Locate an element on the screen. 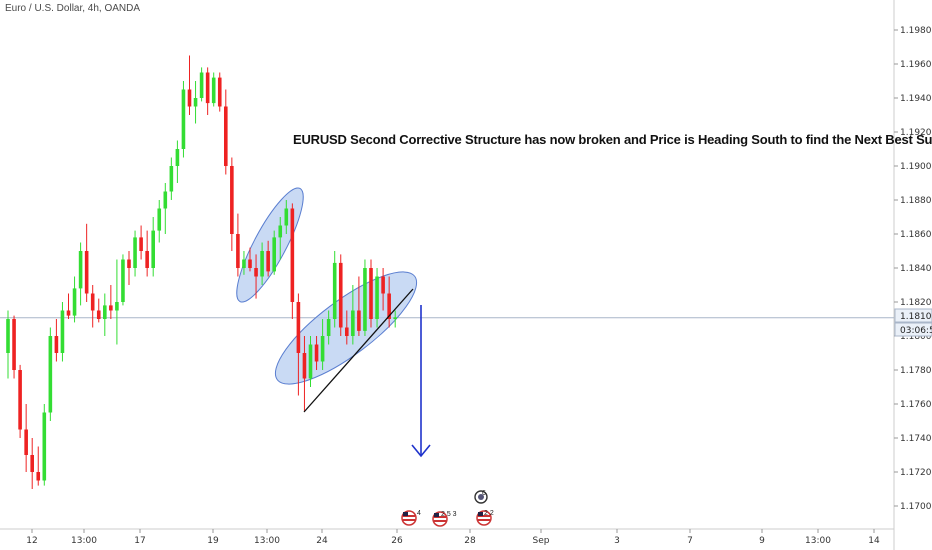 This screenshot has width=932, height=550. trend-line is located at coordinates (358, 350).